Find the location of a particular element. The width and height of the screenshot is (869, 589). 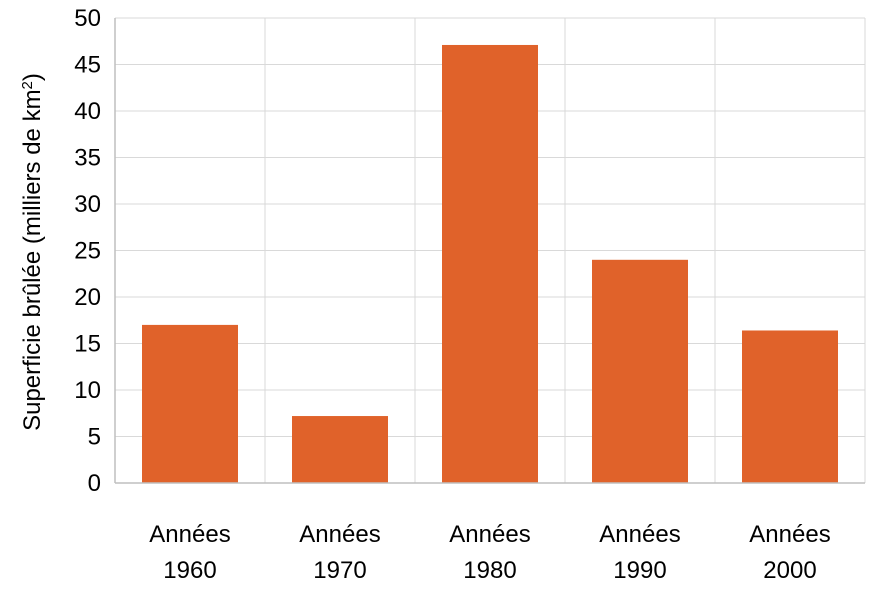

y-tick-label: 10 is located at coordinates (87, 390).